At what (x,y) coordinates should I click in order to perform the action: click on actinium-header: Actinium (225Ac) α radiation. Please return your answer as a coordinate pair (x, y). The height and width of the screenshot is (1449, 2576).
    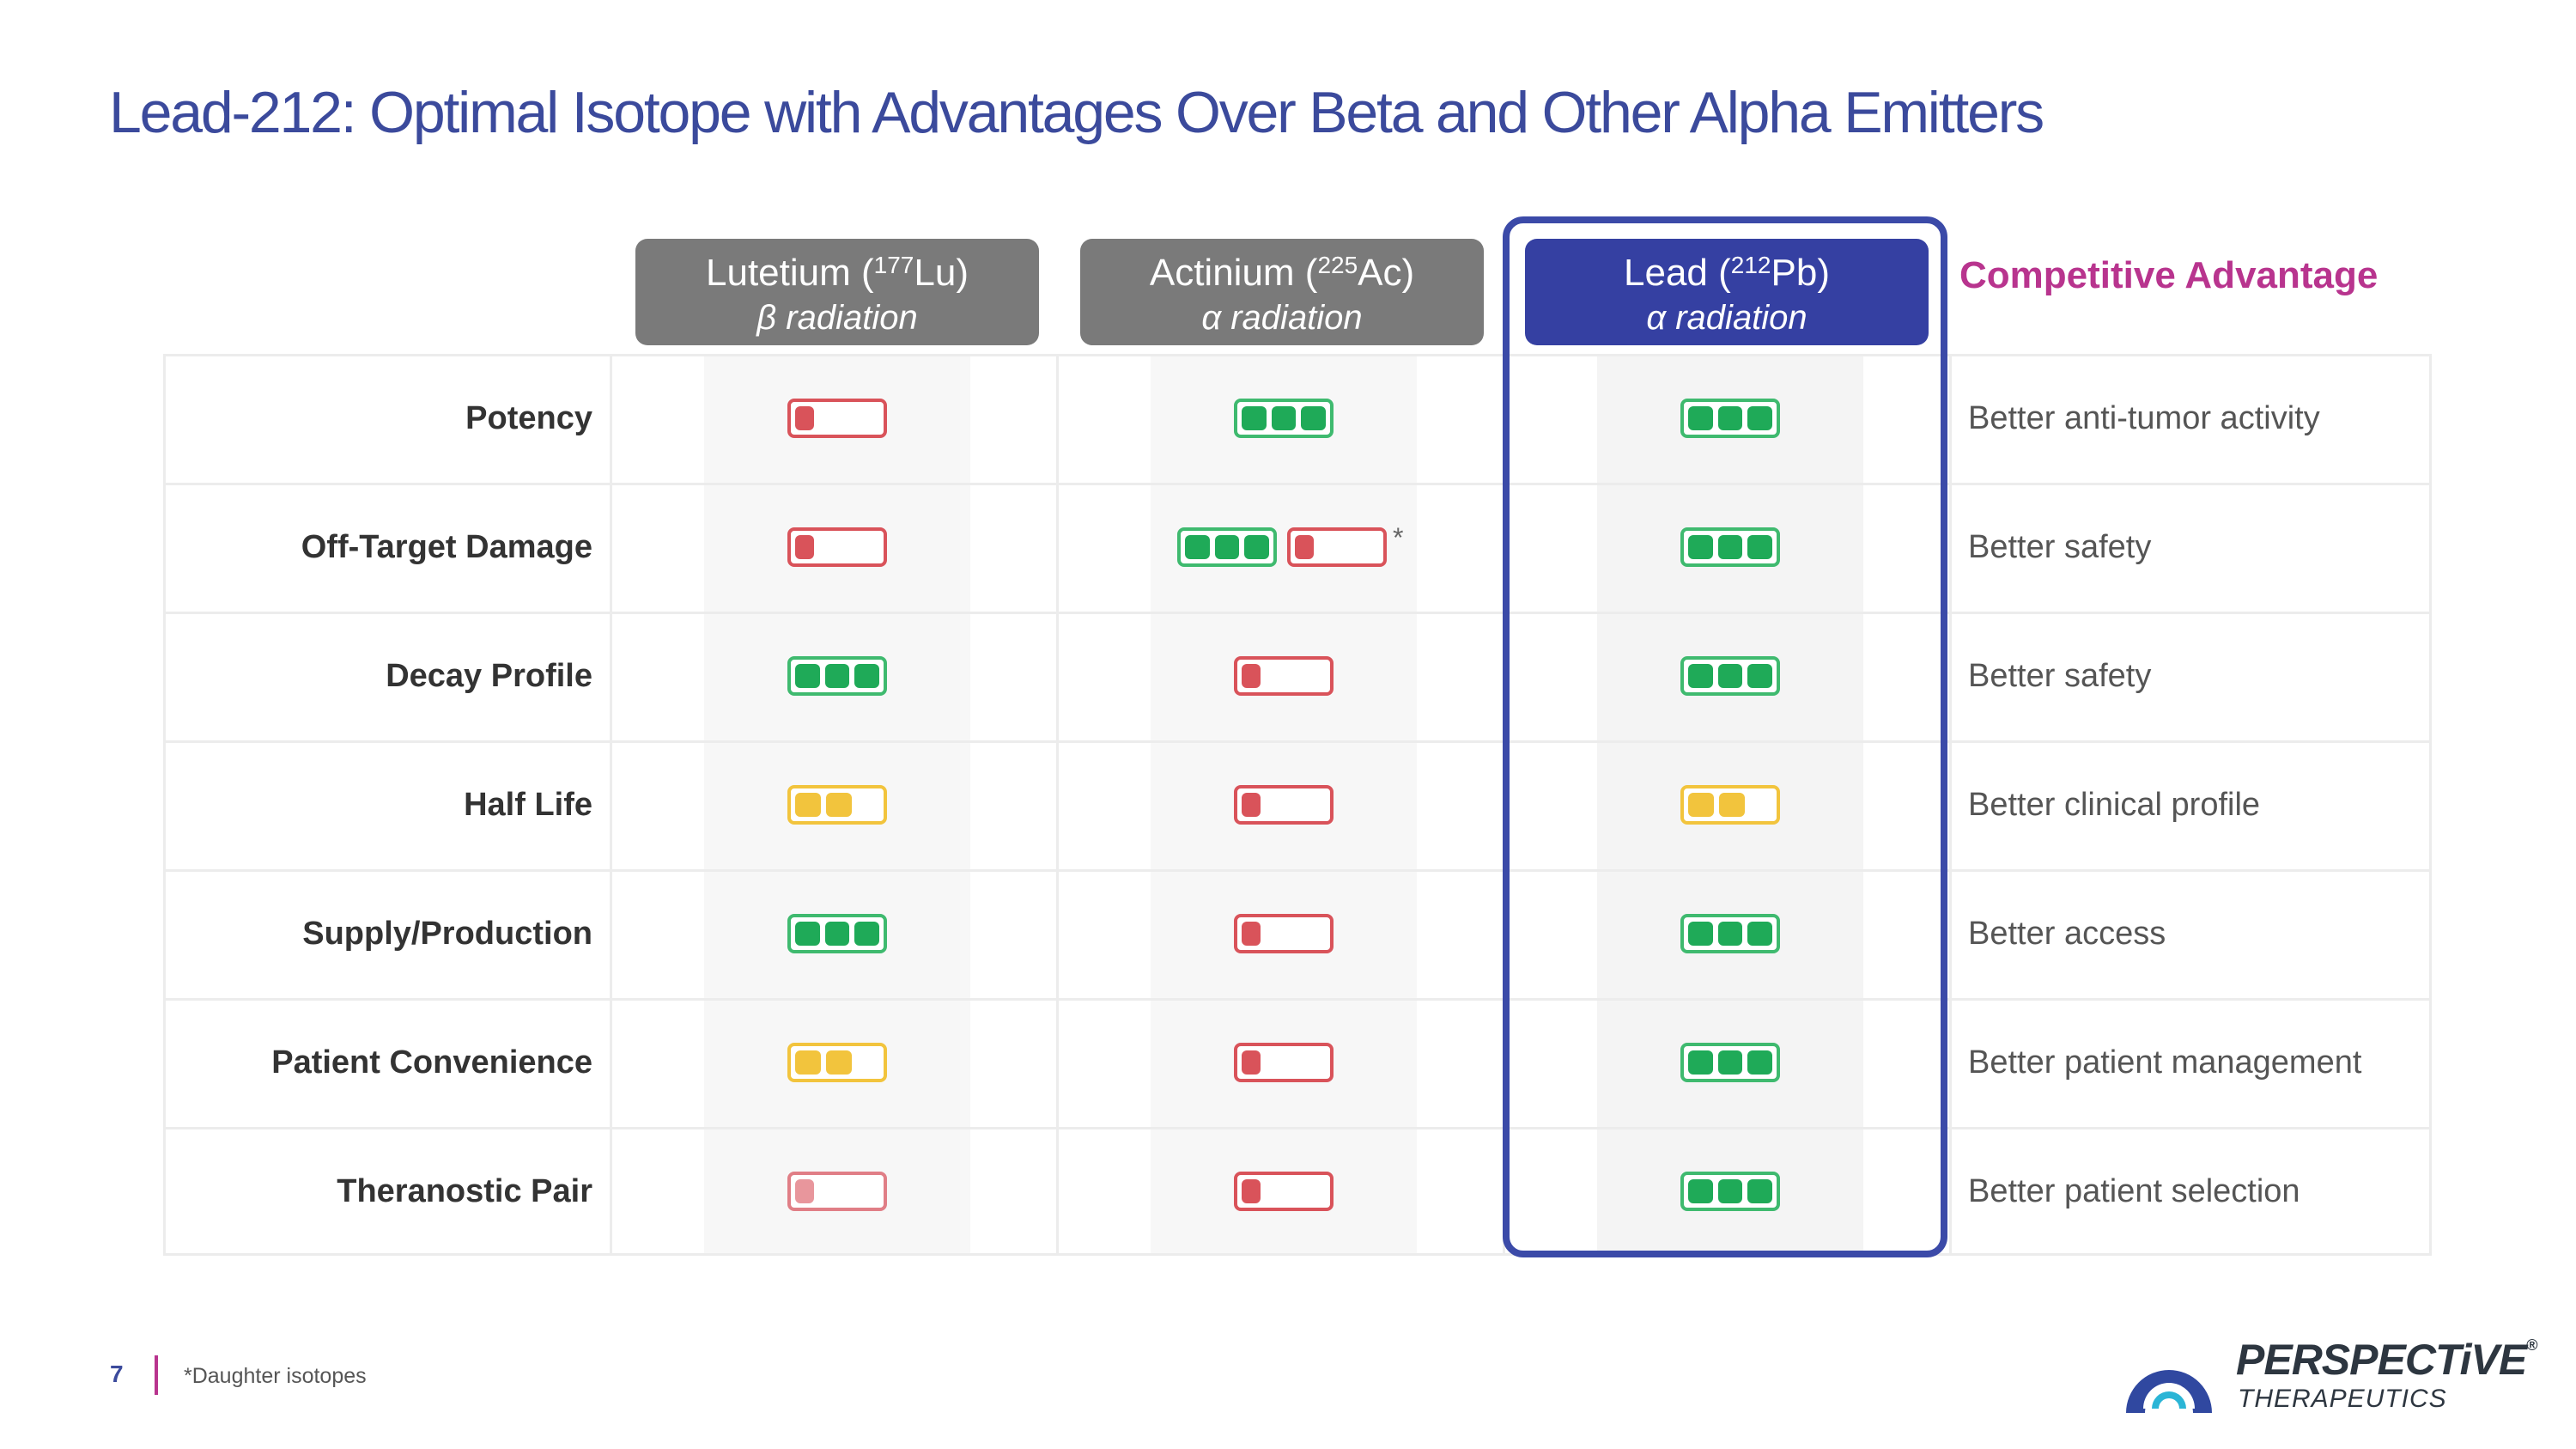
    Looking at the image, I should click on (1282, 292).